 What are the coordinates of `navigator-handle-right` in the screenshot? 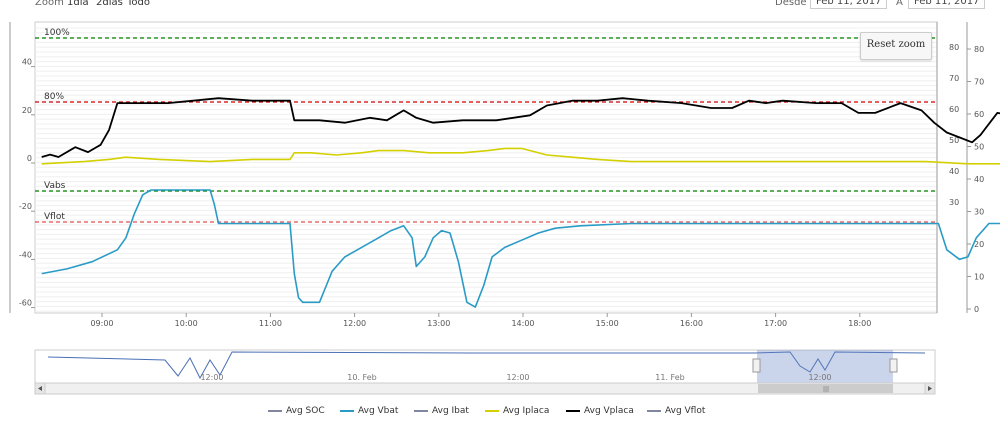 It's located at (893, 365).